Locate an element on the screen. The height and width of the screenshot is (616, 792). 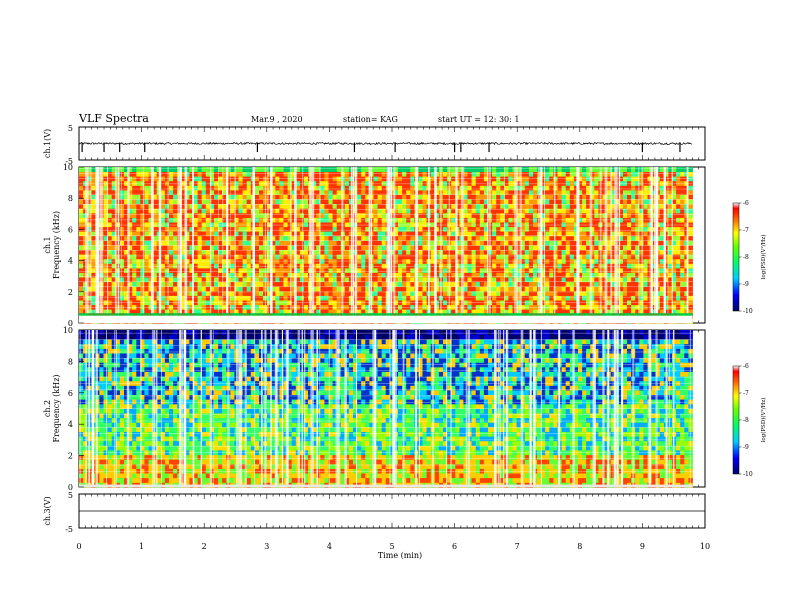
x-tick-label: 2 is located at coordinates (204, 546).